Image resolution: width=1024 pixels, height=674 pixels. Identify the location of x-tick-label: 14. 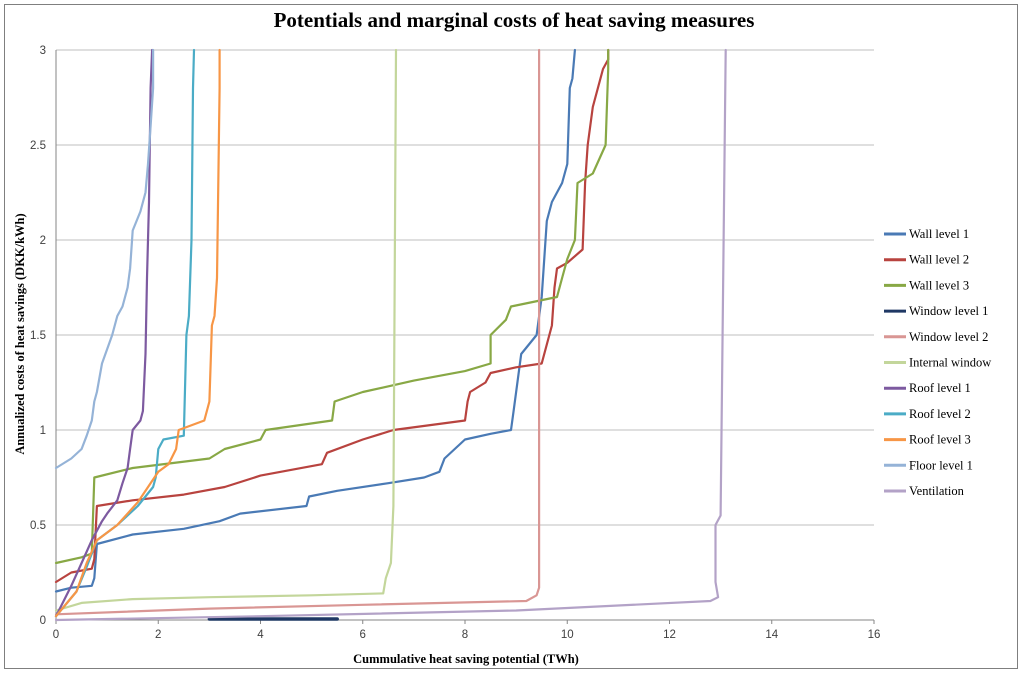
(771, 635).